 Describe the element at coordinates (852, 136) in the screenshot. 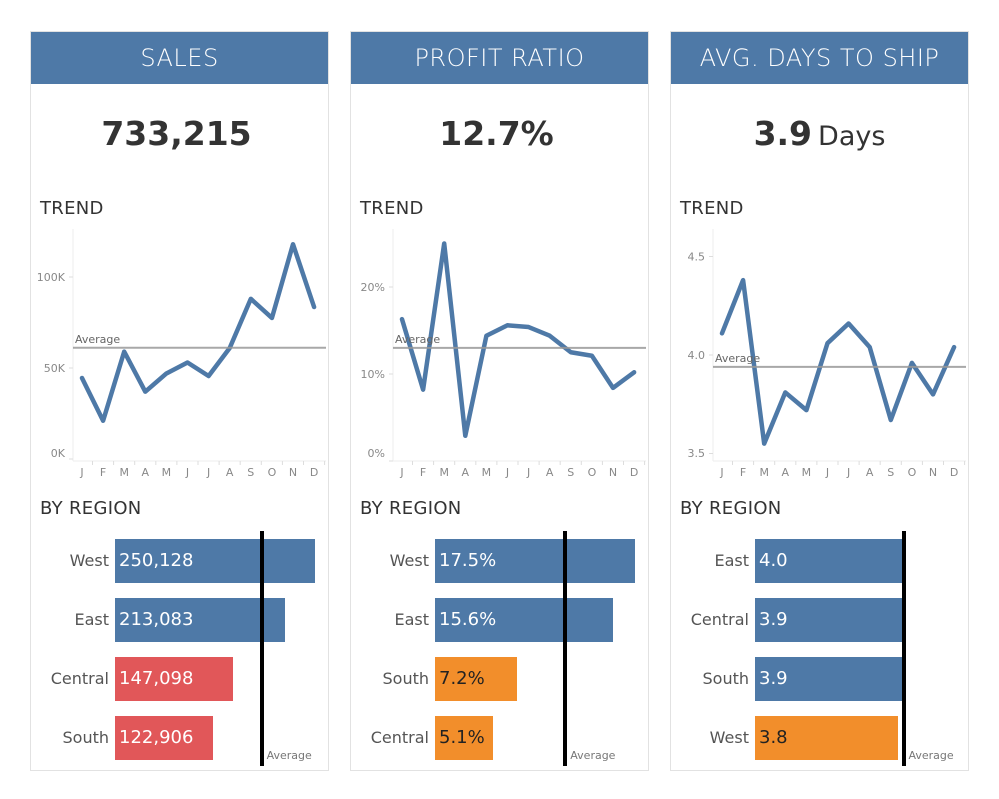

I see `kpi-unit: Days` at that location.